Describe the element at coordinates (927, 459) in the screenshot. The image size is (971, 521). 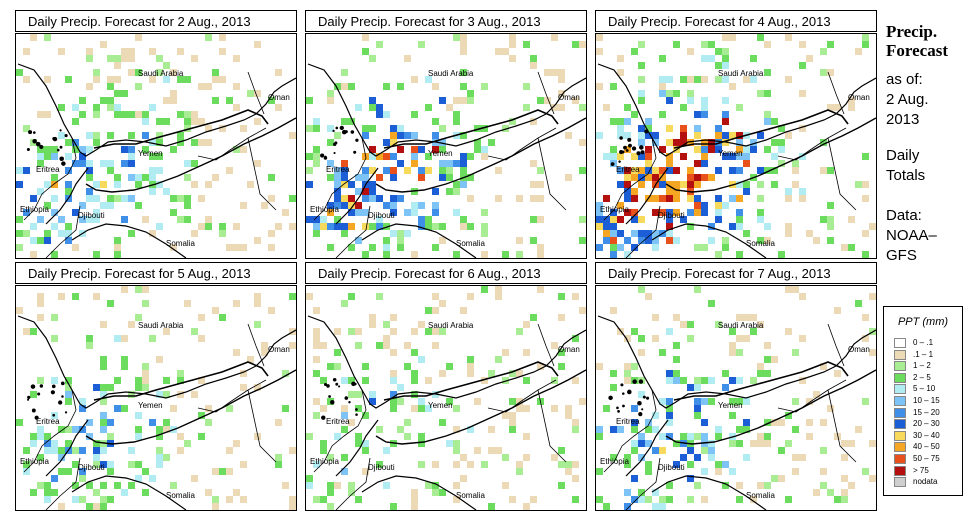
I see `legend-item: 50 – 75` at that location.